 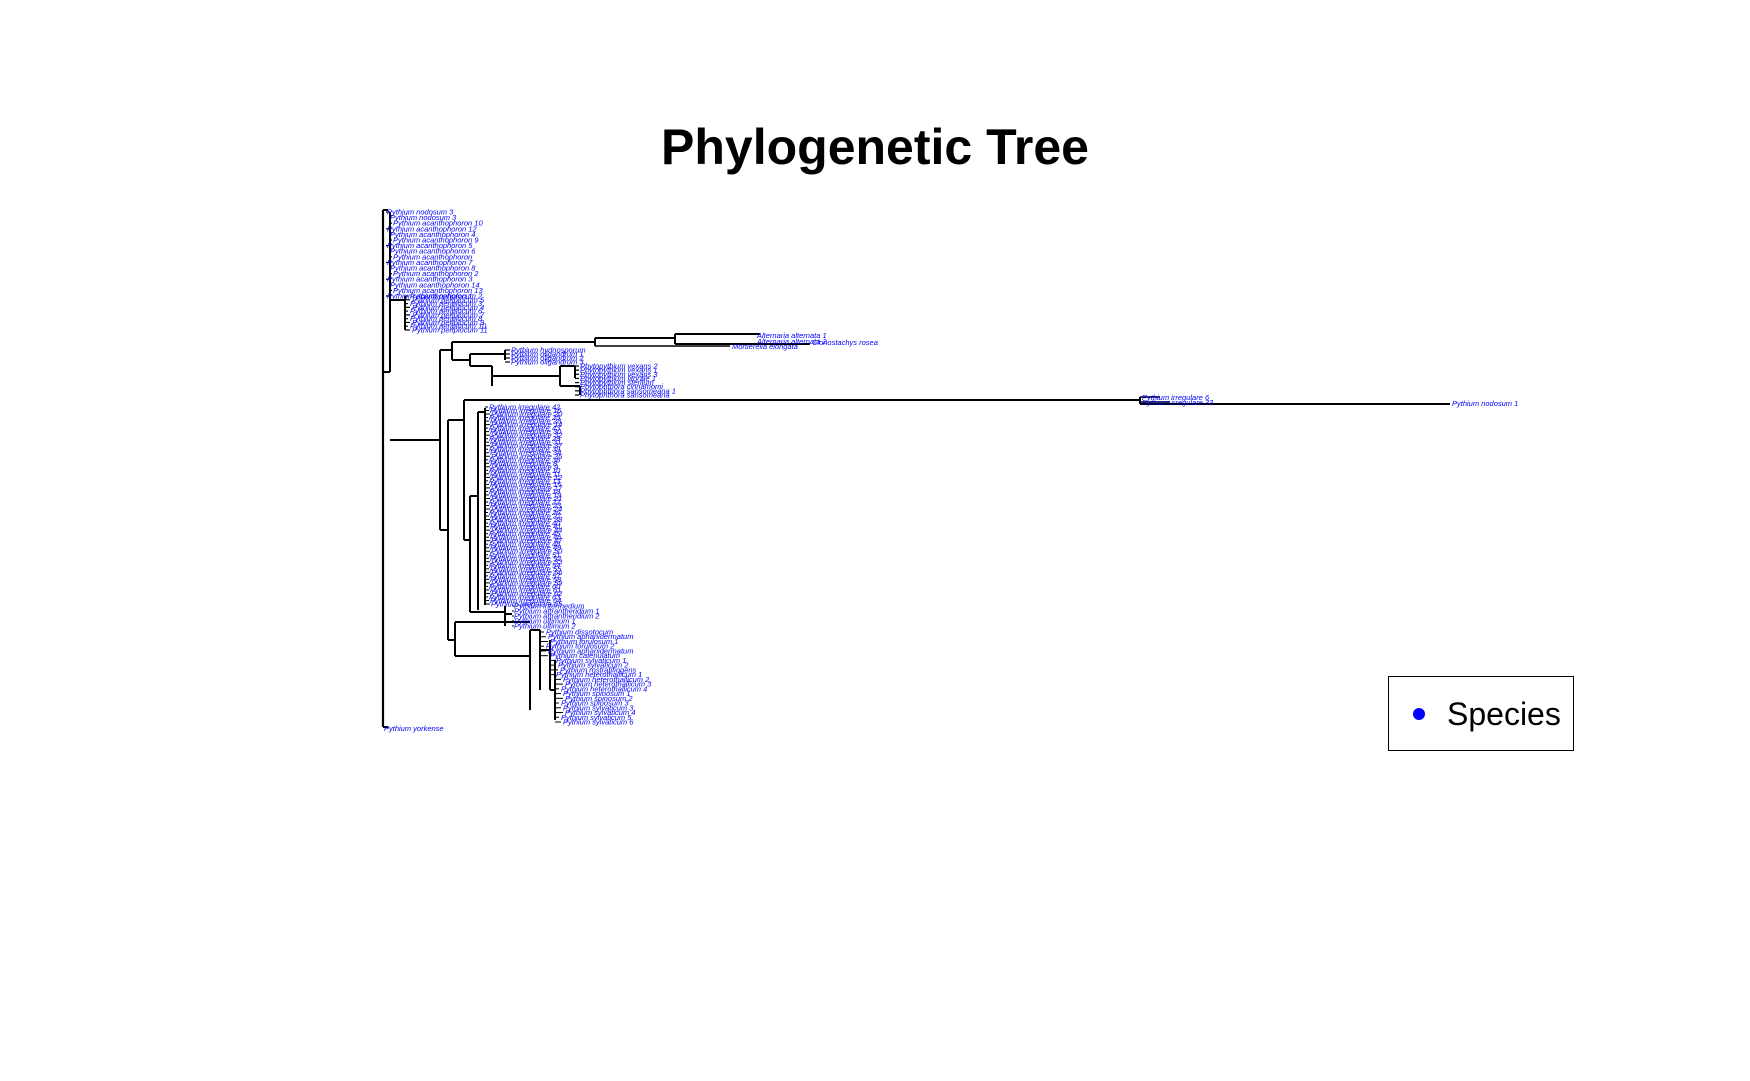 I want to click on tip-label: Pythium attrantheridium 1, so click(x=556, y=611).